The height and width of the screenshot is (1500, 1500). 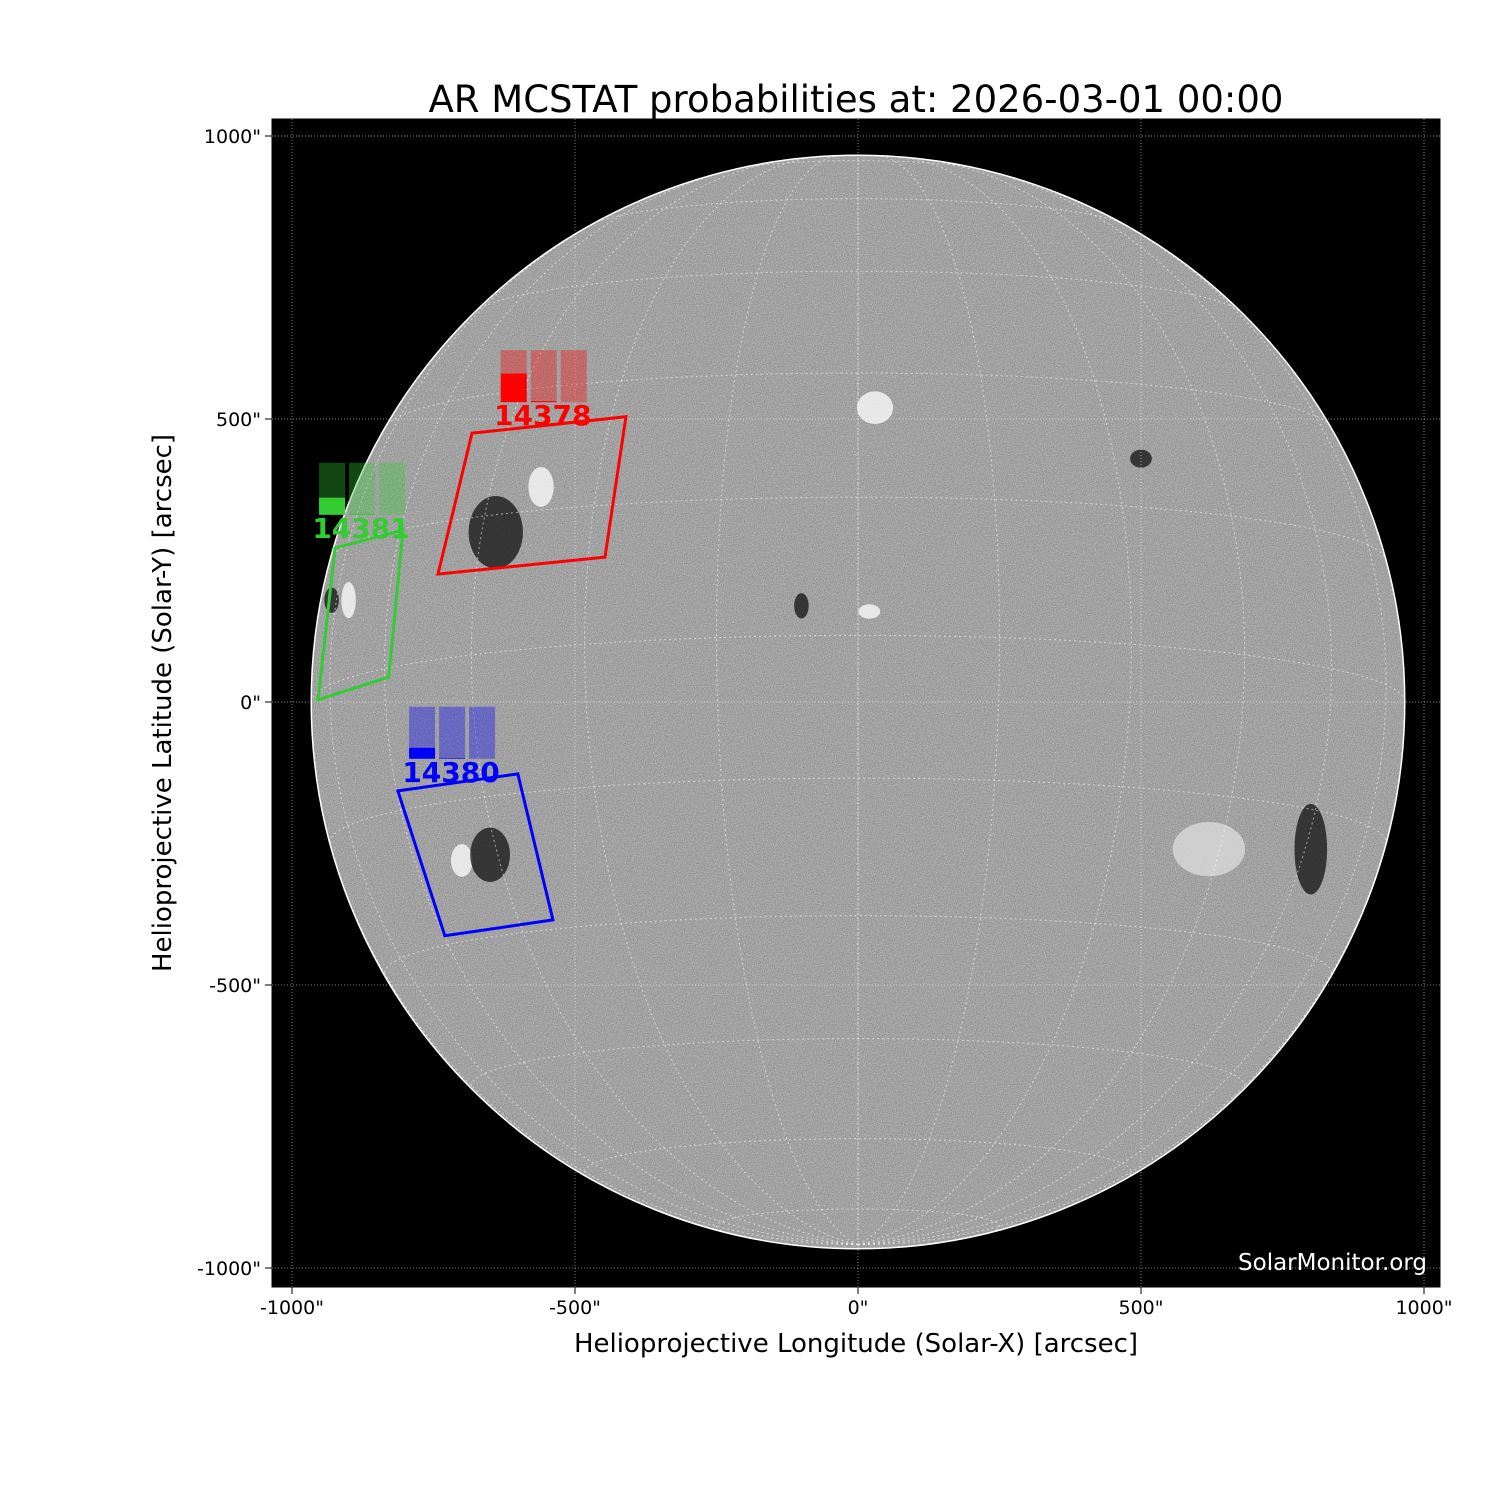 What do you see at coordinates (858, 1308) in the screenshot?
I see `x-tick-label: 0"` at bounding box center [858, 1308].